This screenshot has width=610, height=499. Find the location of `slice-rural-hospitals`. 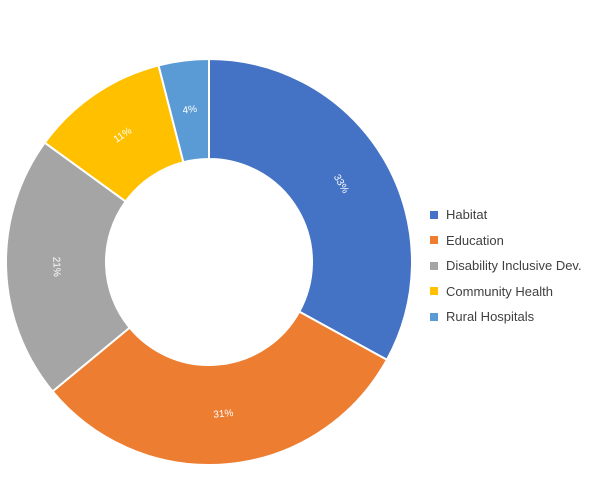

slice-rural-hospitals is located at coordinates (183, 110).